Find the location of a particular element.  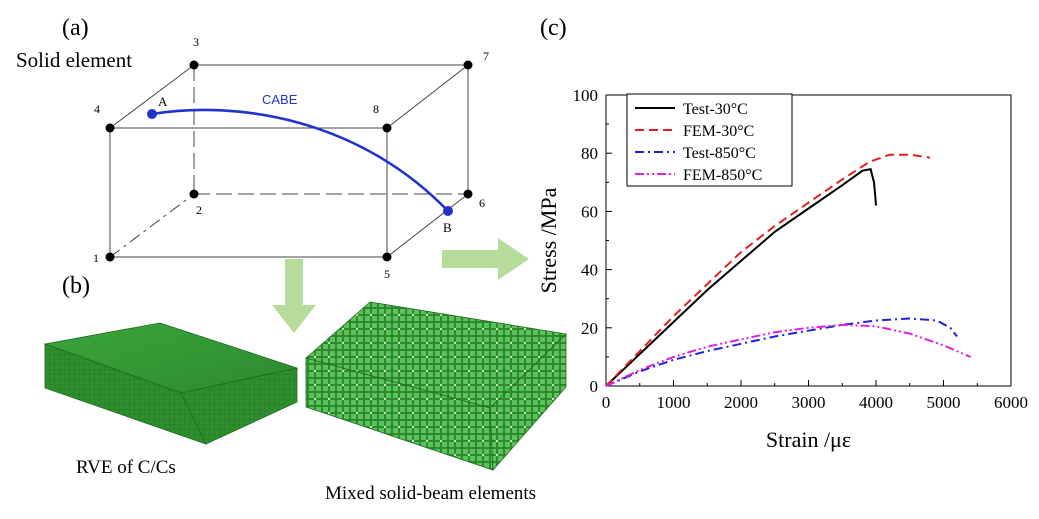

point-a-label: A is located at coordinates (163, 101).